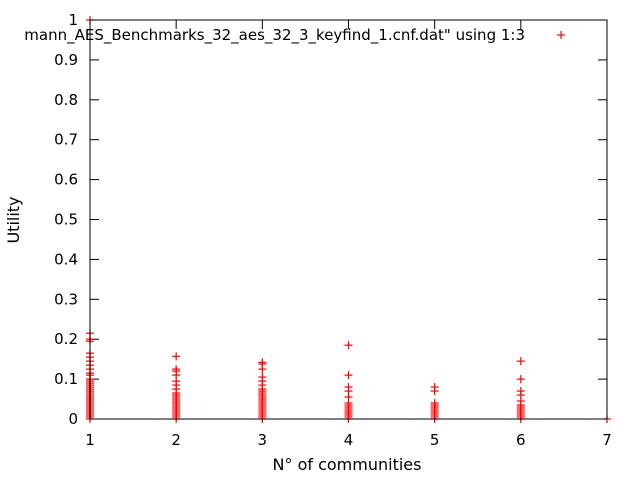 The width and height of the screenshot is (640, 480). What do you see at coordinates (73, 419) in the screenshot?
I see `y-tick-label: 0` at bounding box center [73, 419].